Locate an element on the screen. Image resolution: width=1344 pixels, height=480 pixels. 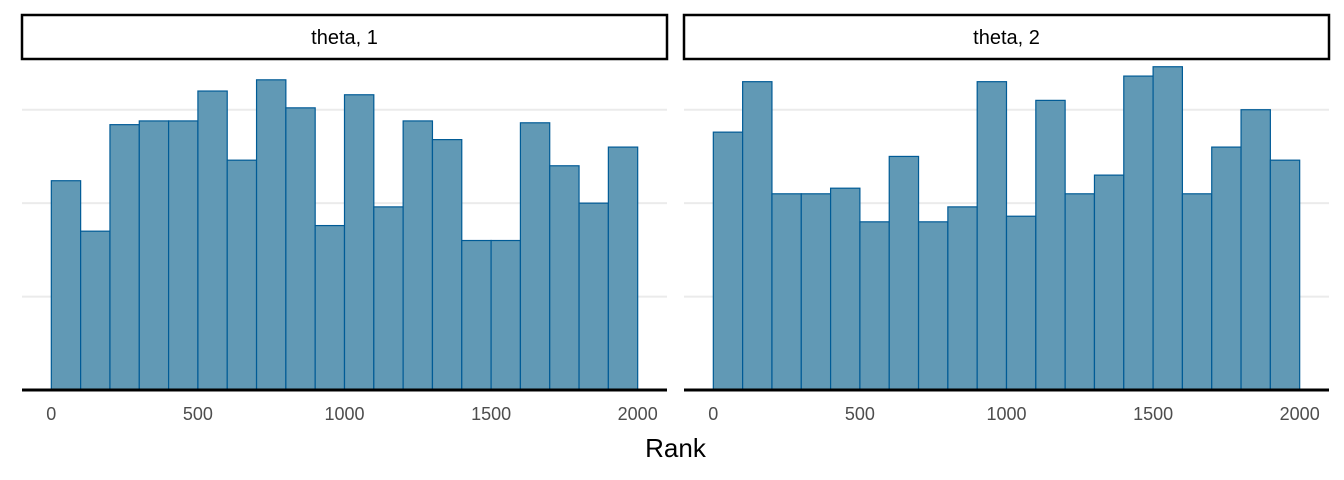
facet-strip-label: theta, 1 is located at coordinates (344, 38).